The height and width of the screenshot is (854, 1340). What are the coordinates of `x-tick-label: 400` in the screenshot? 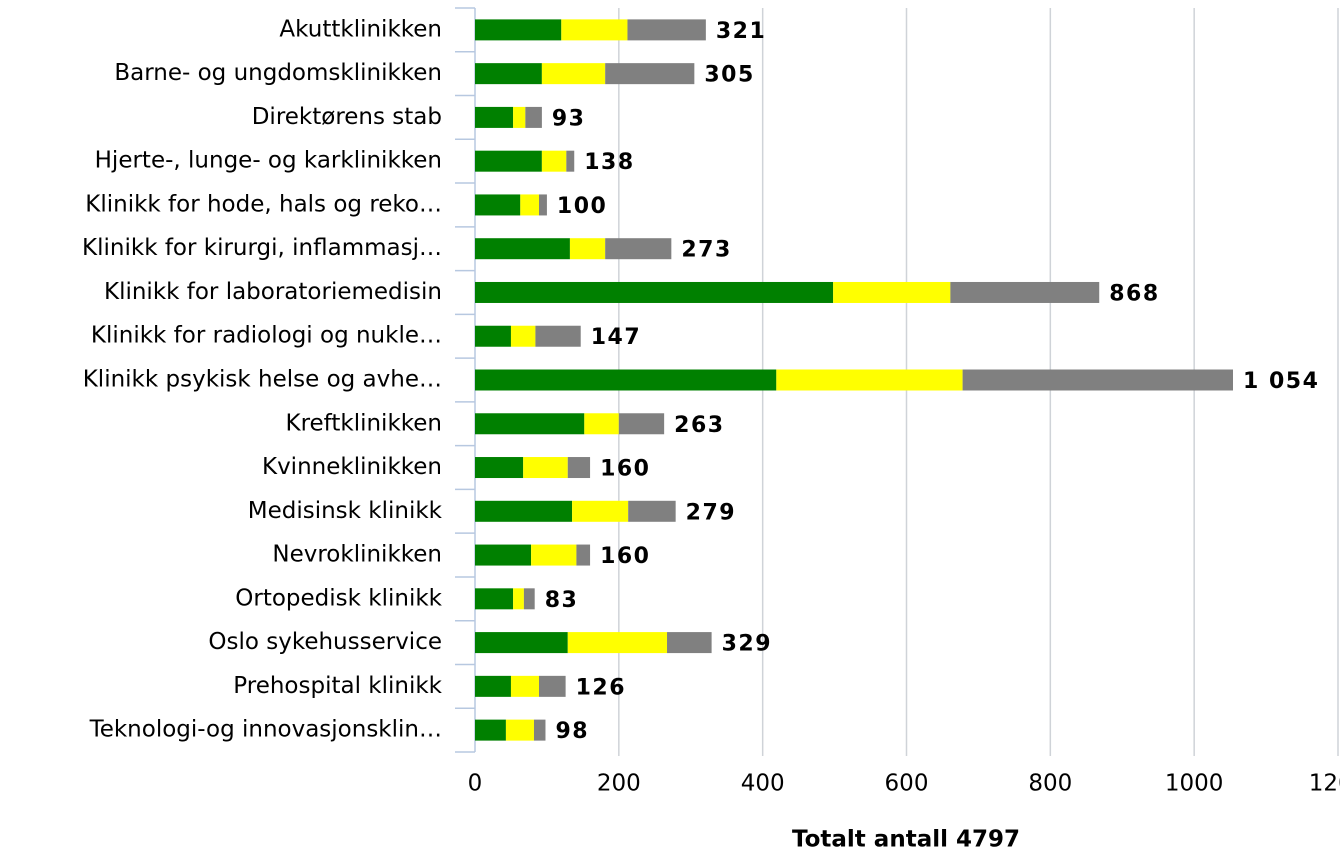 It's located at (763, 784).